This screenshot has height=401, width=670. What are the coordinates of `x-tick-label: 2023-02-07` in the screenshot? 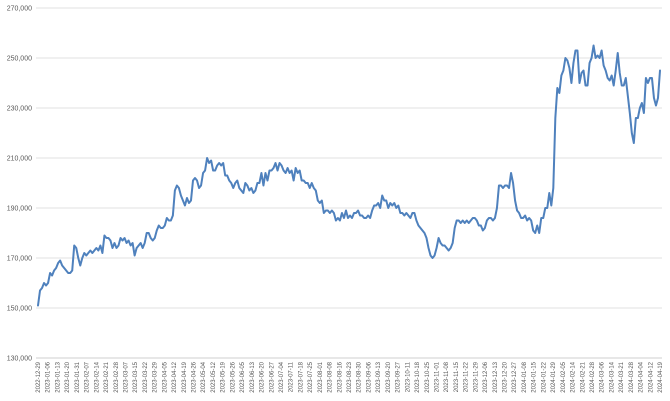 It's located at (88, 376).